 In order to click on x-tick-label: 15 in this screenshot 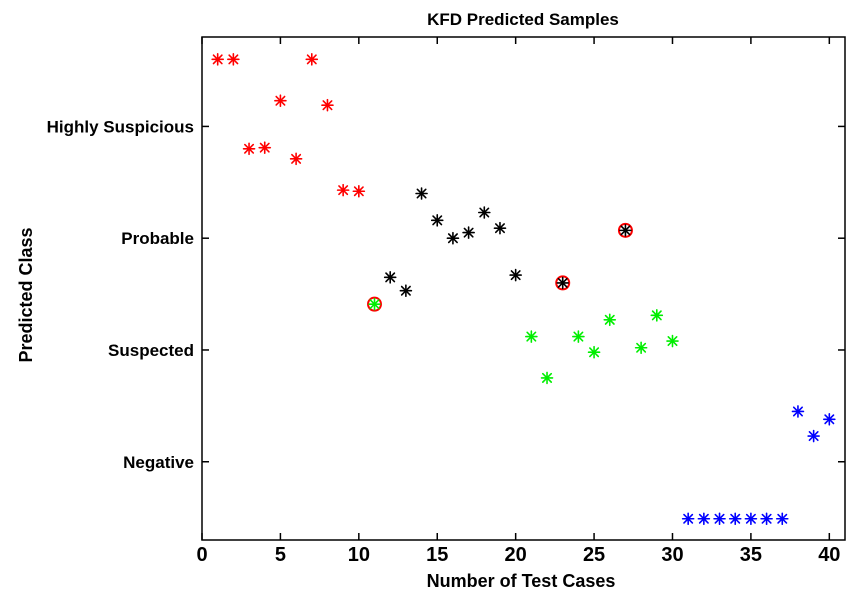, I will do `click(437, 555)`.